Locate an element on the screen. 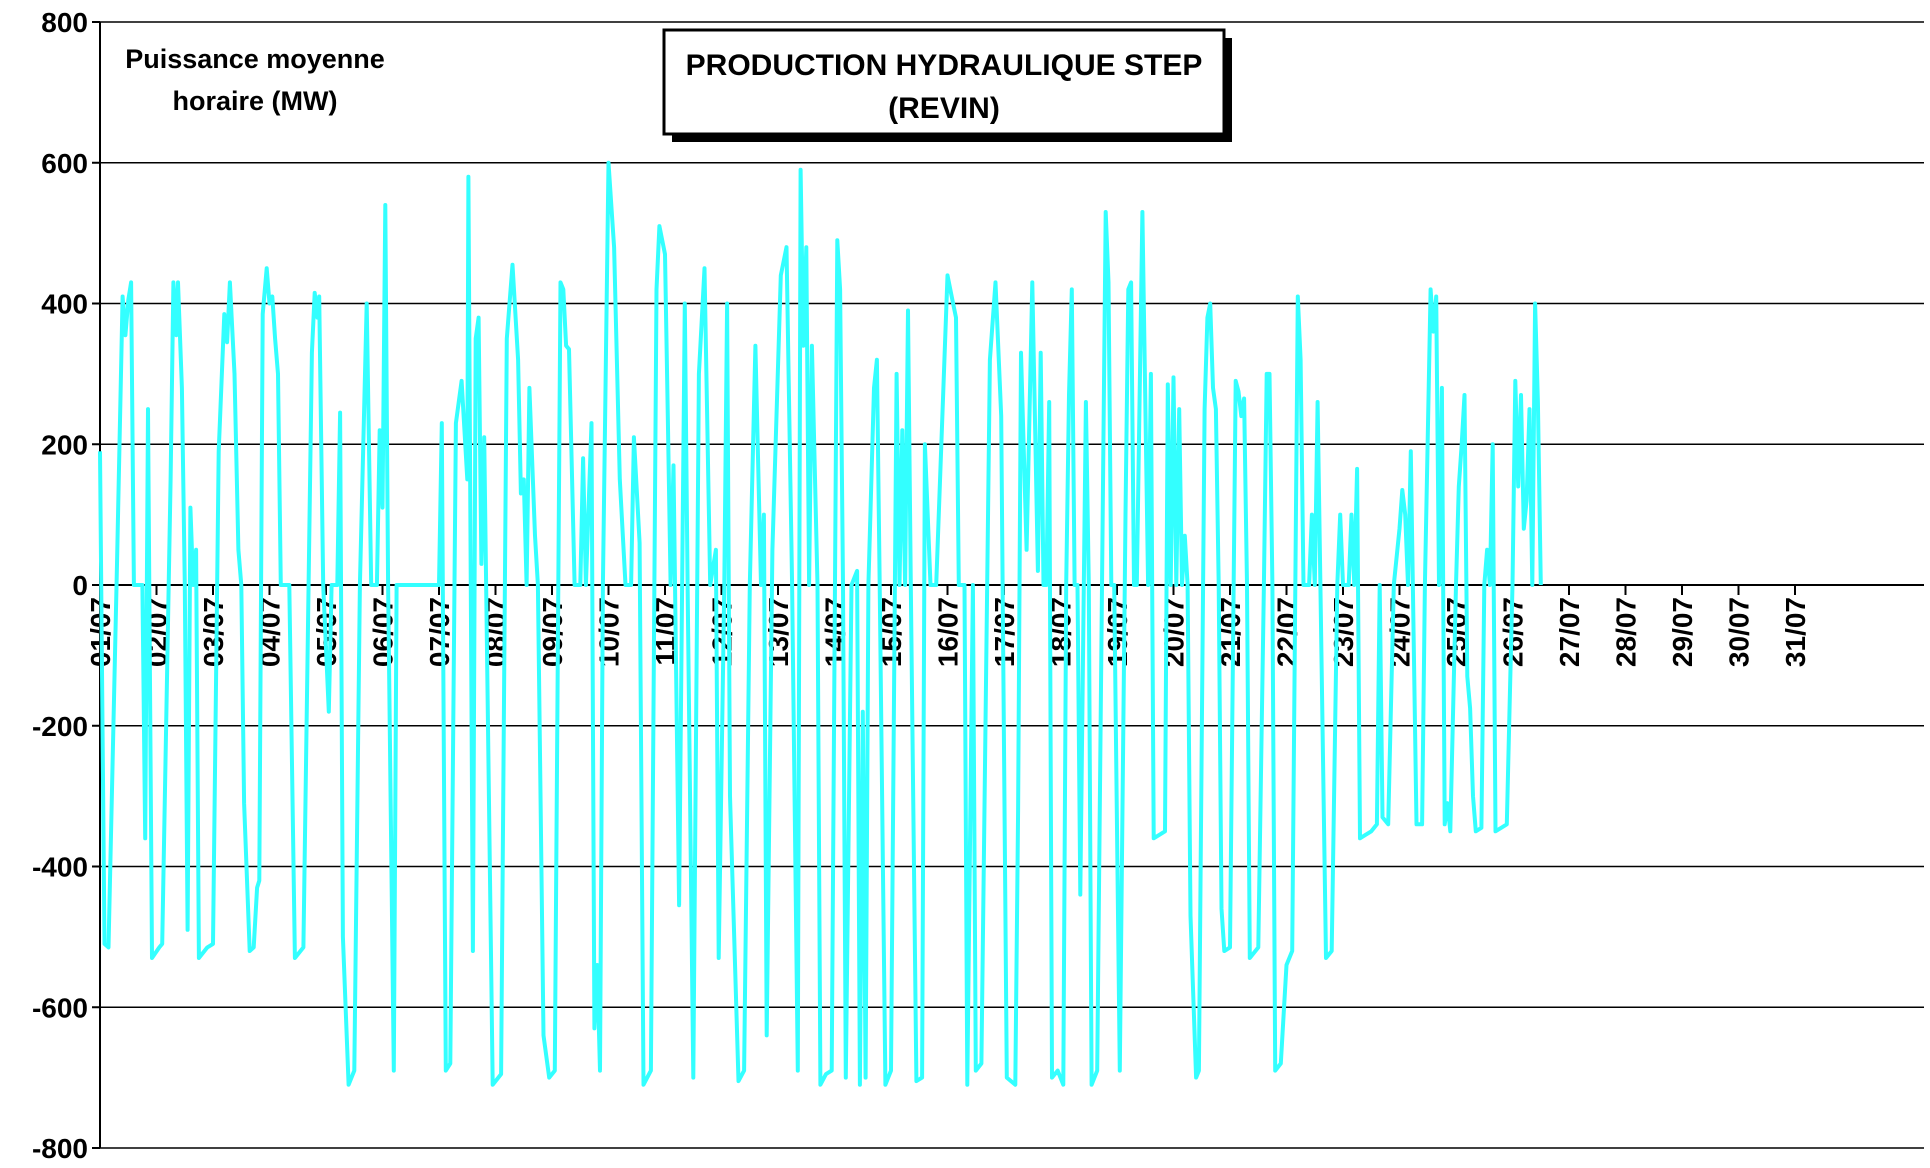 This screenshot has width=1930, height=1168. y-tick-label-7: -600 is located at coordinates (60, 1007).